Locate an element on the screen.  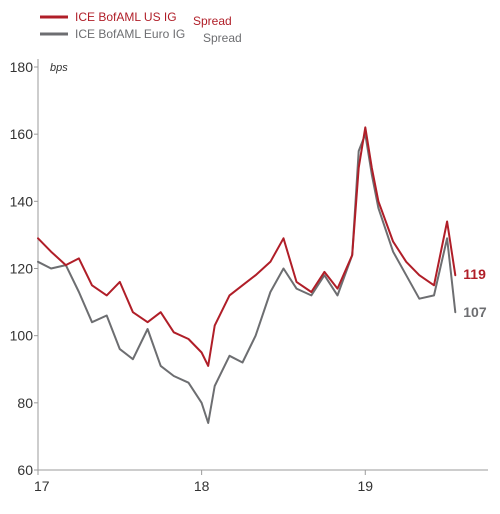
y-tick-label: 100 is located at coordinates (22, 336).